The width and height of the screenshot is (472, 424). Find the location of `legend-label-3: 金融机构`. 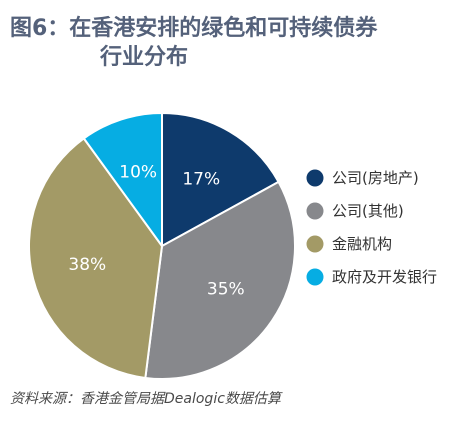

legend-label-3: 金融机构 is located at coordinates (362, 244).